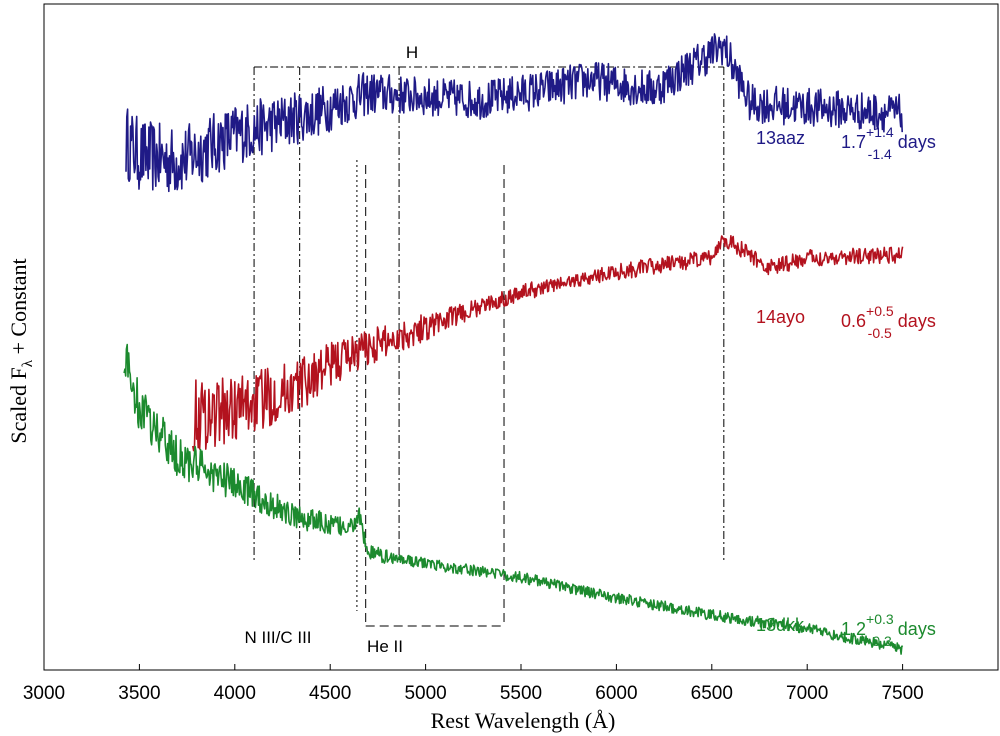  I want to click on heii-label: He II, so click(385, 646).